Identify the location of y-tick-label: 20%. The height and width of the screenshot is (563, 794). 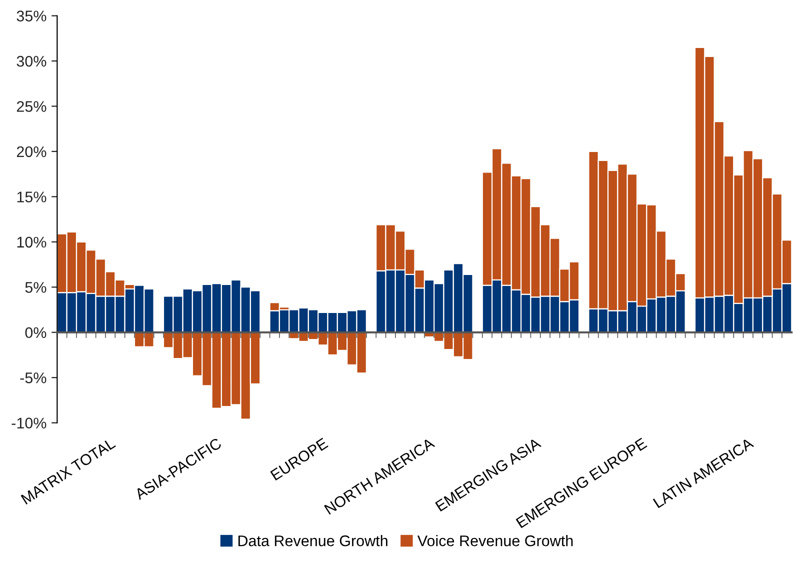
(31, 152).